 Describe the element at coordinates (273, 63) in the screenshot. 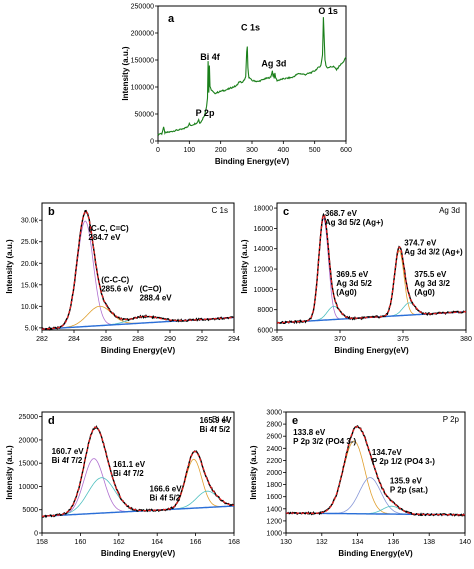

I see `peak-annotation: Ag 3d` at that location.